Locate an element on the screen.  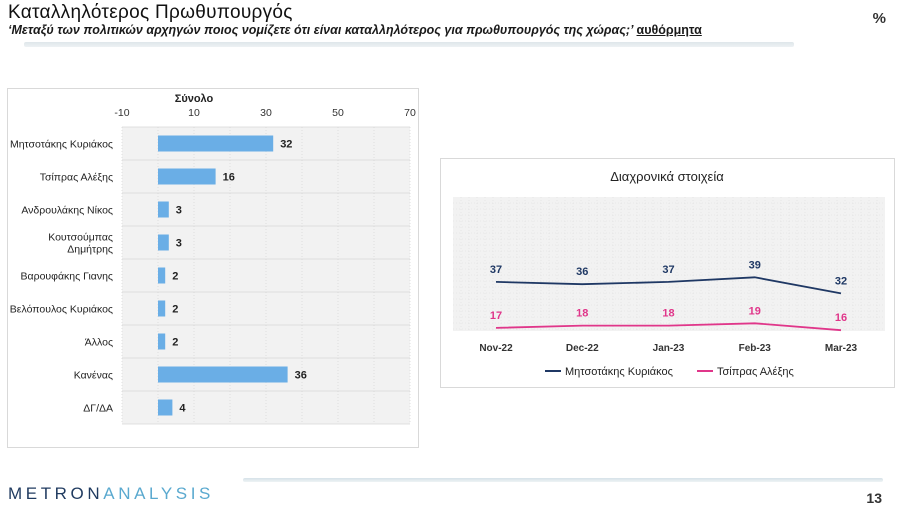
data-label: 17 is located at coordinates (496, 316).